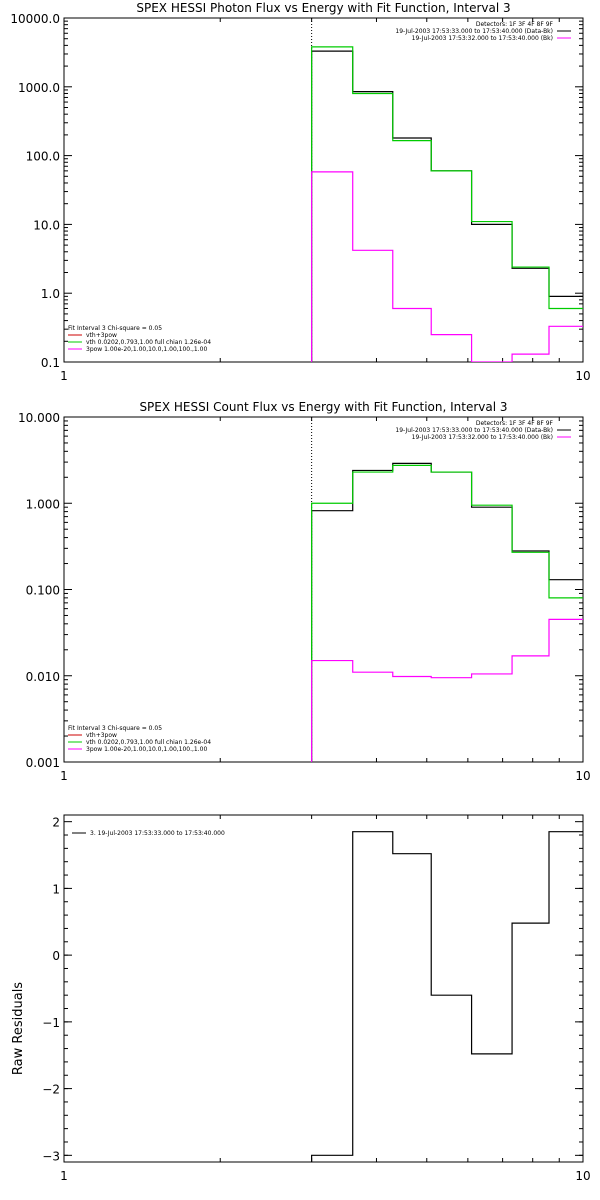 The height and width of the screenshot is (1200, 600). What do you see at coordinates (18, 1028) in the screenshot?
I see `y-axis-label: Raw Residuals` at bounding box center [18, 1028].